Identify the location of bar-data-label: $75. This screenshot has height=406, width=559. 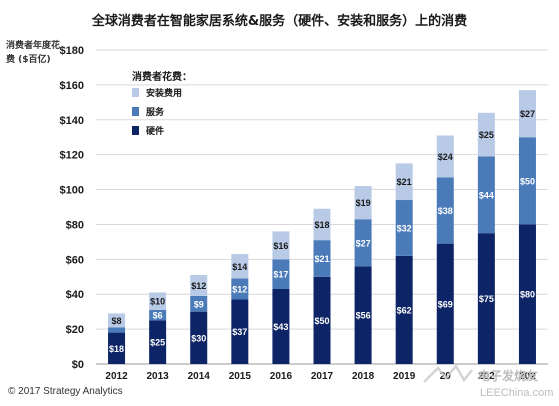
(486, 299).